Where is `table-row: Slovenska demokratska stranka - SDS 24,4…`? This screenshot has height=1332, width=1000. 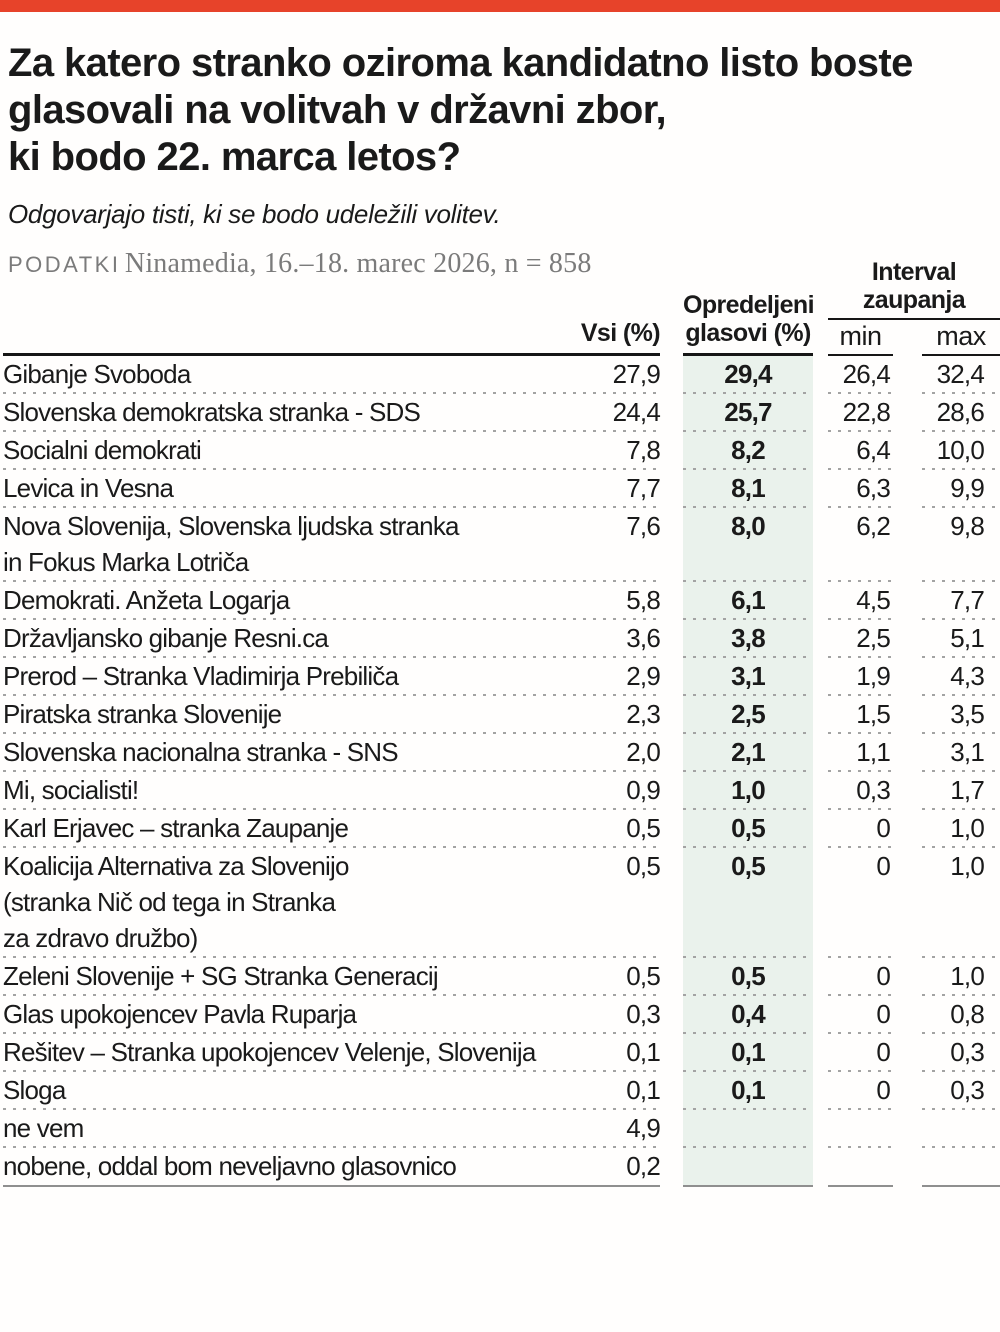 table-row: Slovenska demokratska stranka - SDS 24,4… is located at coordinates (501, 413).